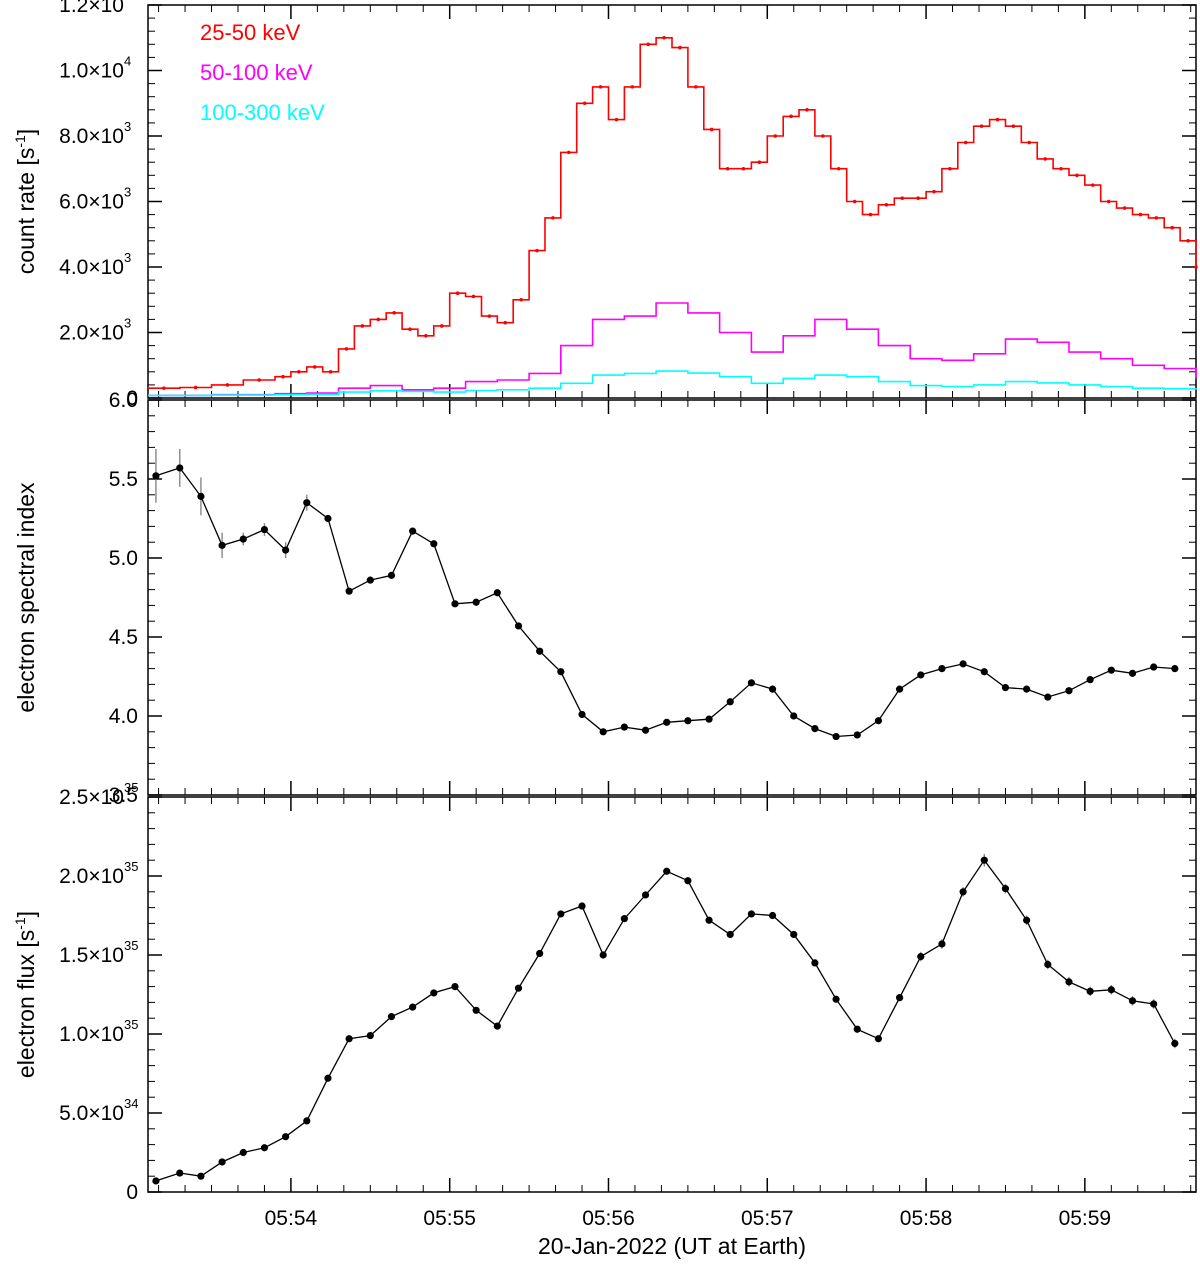 This screenshot has height=1267, width=1200. Describe the element at coordinates (291, 1218) in the screenshot. I see `x-tick-label: 05:54` at that location.